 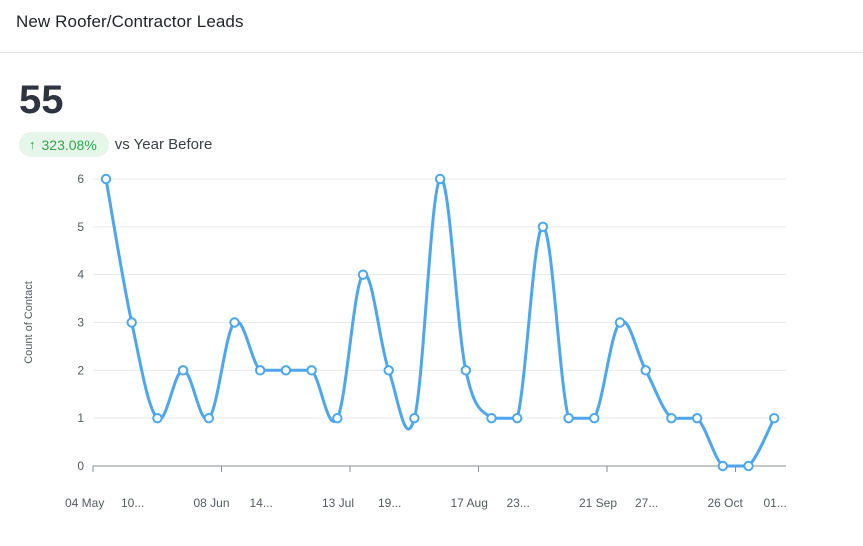 What do you see at coordinates (726, 503) in the screenshot?
I see `x-tick-label: 26 Oct` at bounding box center [726, 503].